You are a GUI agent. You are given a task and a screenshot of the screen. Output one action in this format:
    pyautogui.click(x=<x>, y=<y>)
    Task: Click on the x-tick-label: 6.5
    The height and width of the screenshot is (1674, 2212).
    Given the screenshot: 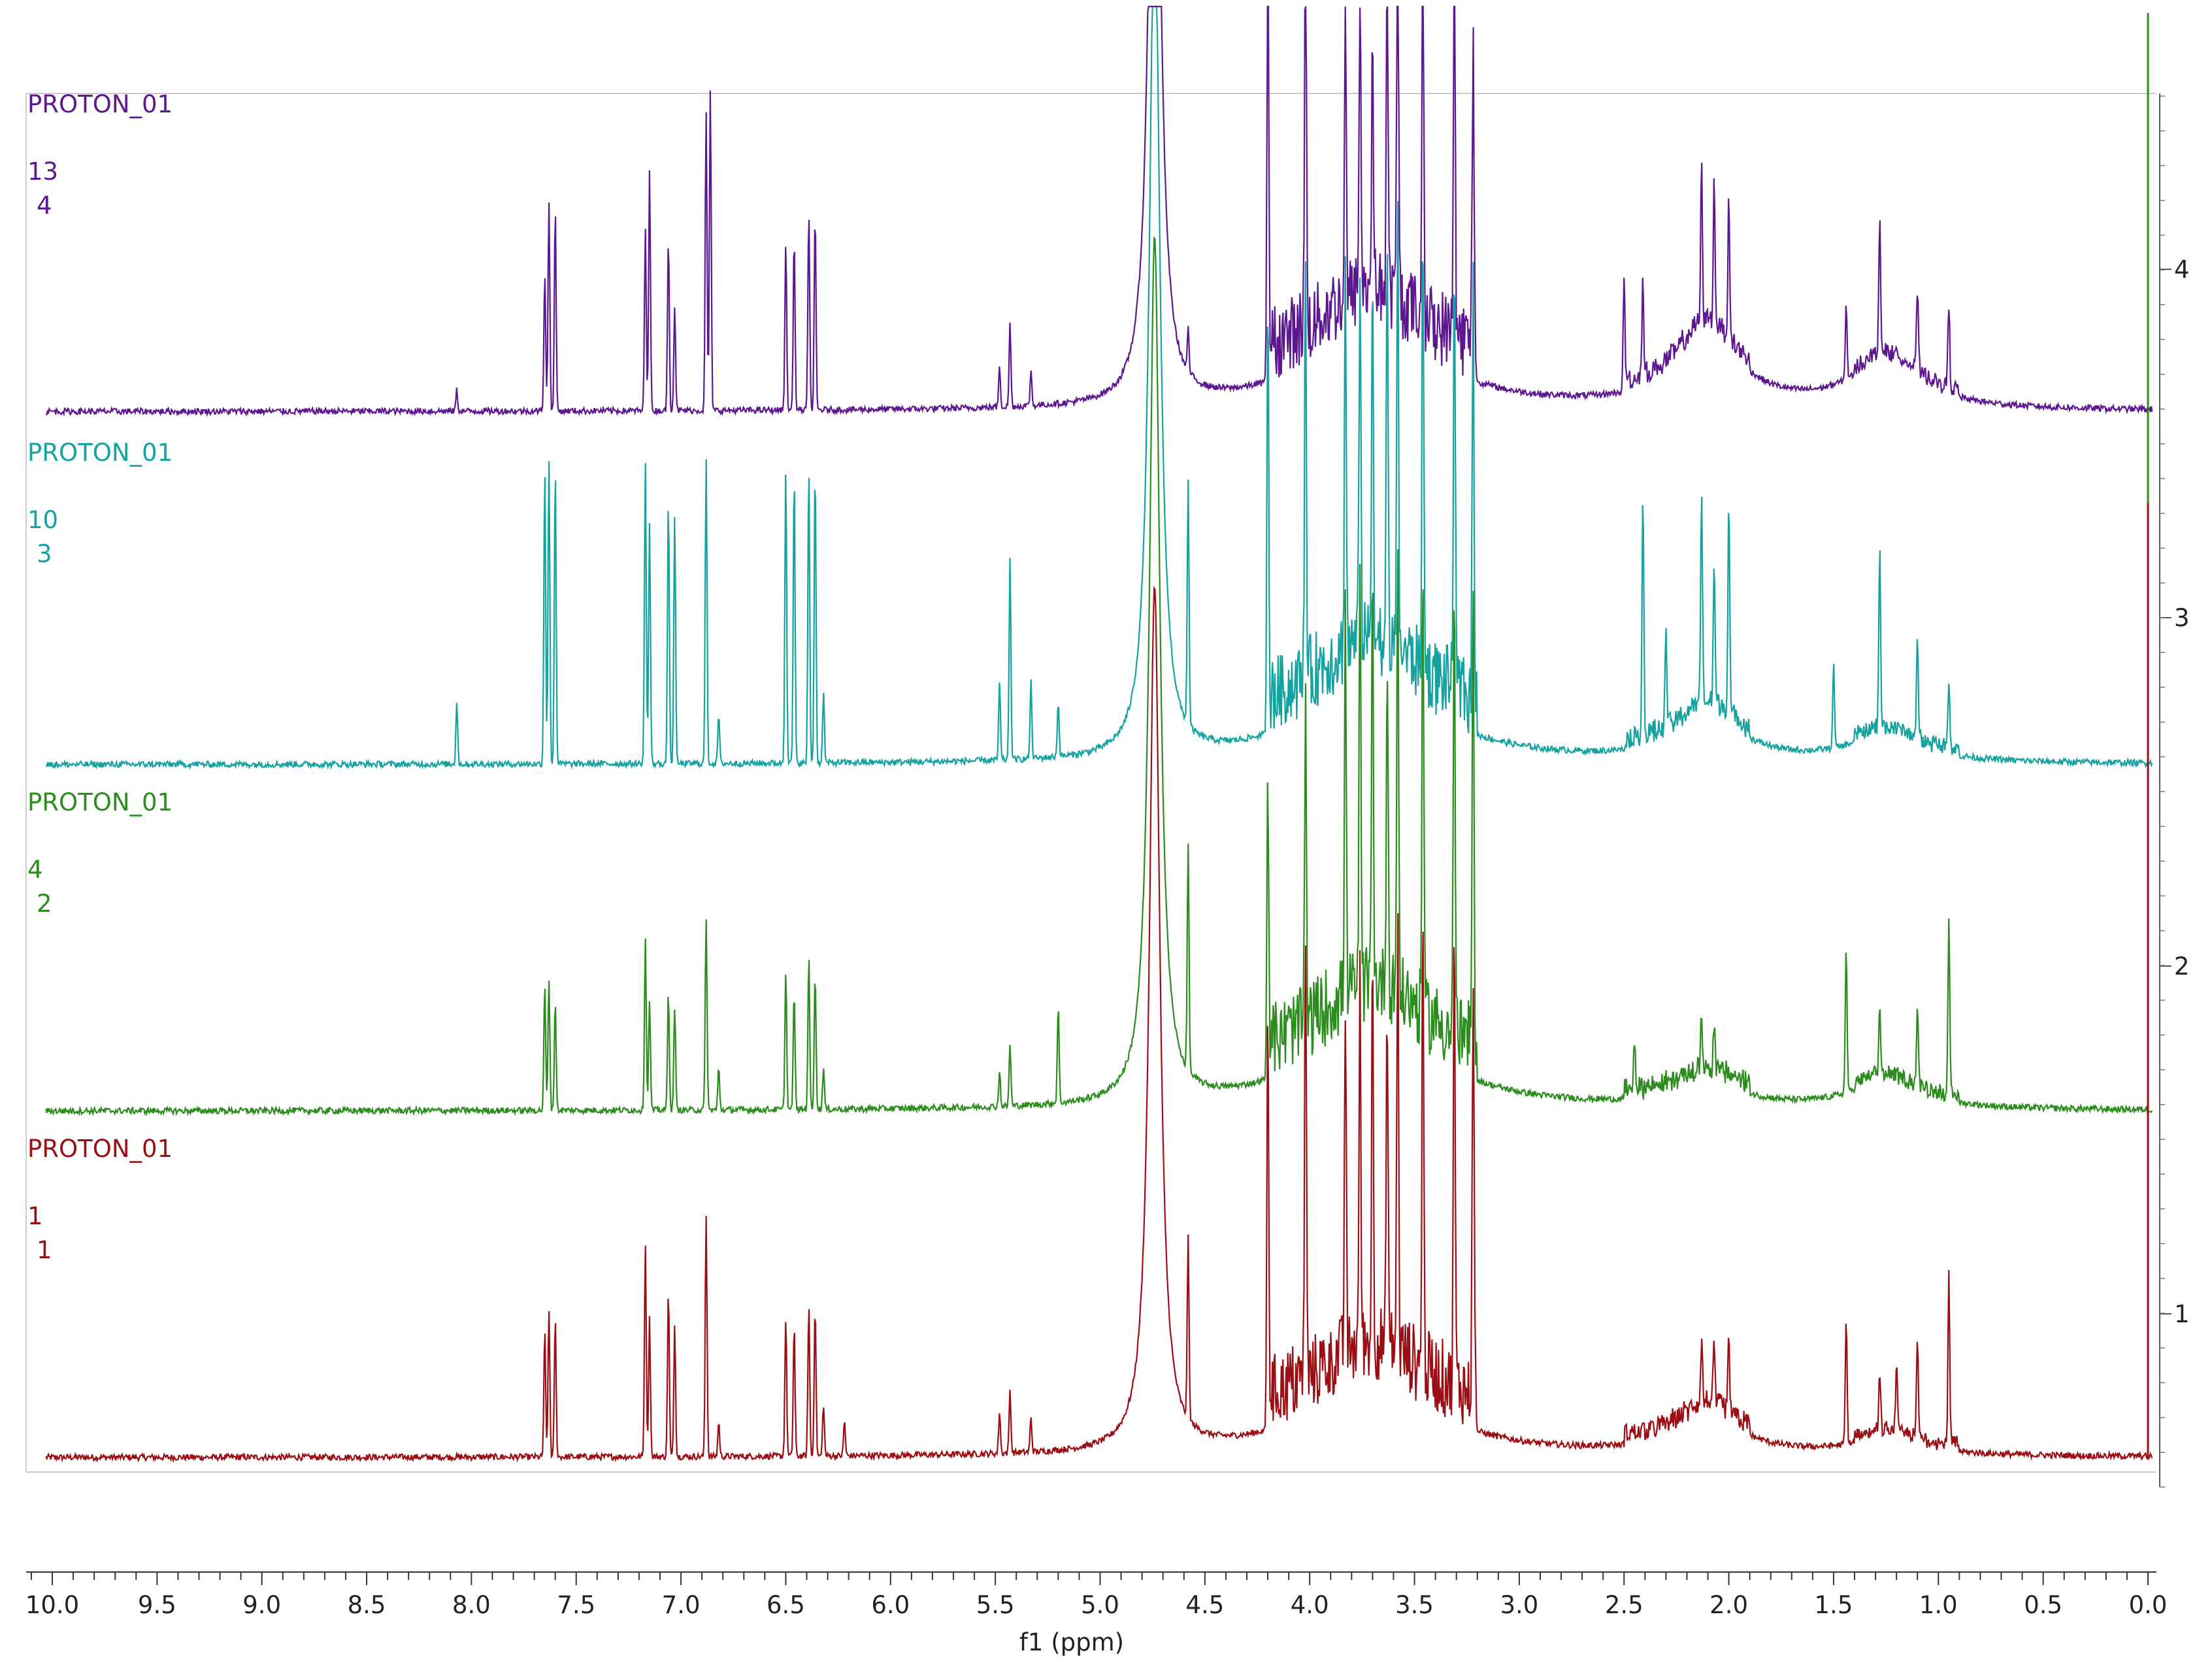 What is the action you would take?
    pyautogui.click(x=786, y=1605)
    